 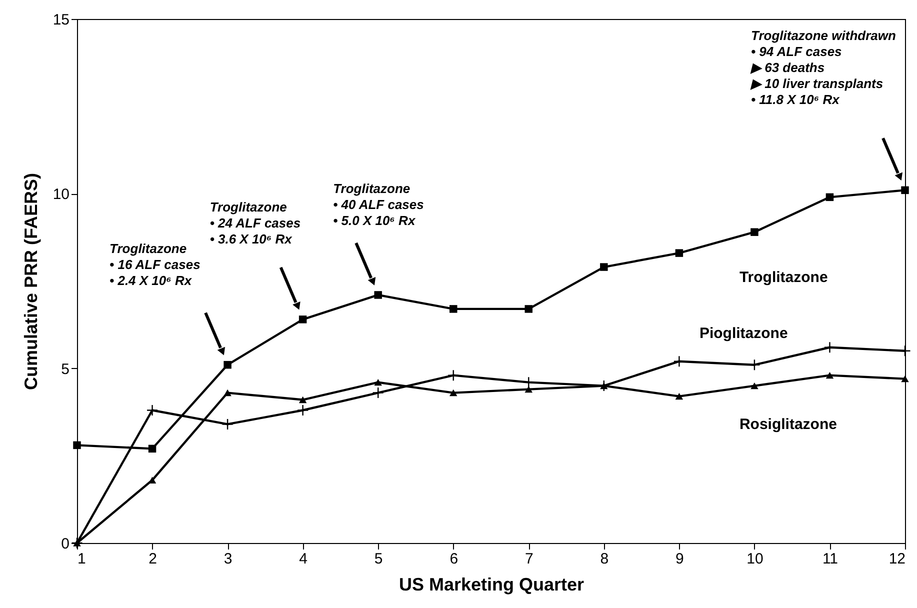 I want to click on annotation: Troglitazone • 40 ALF cases • 5.0 X 10⁶ Rx, so click(x=378, y=204).